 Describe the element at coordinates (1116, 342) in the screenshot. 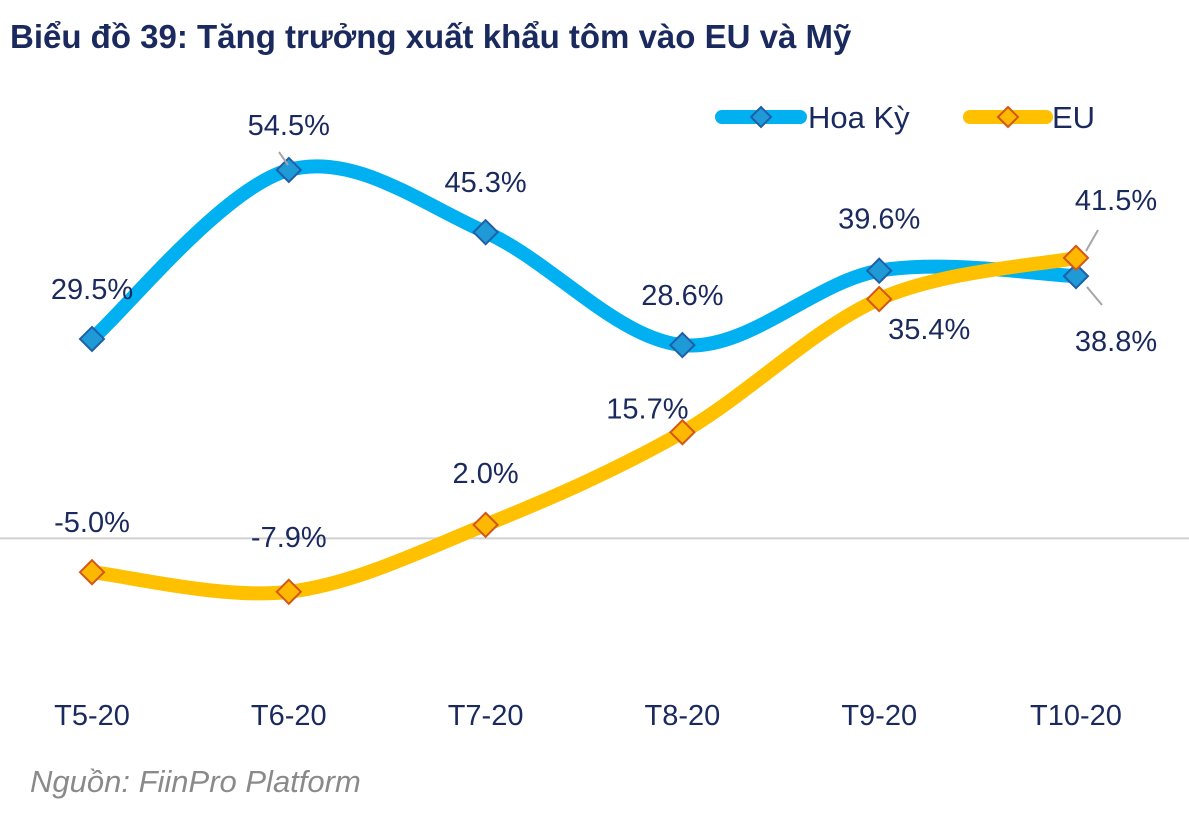

I see `data-label: 38.8%` at that location.